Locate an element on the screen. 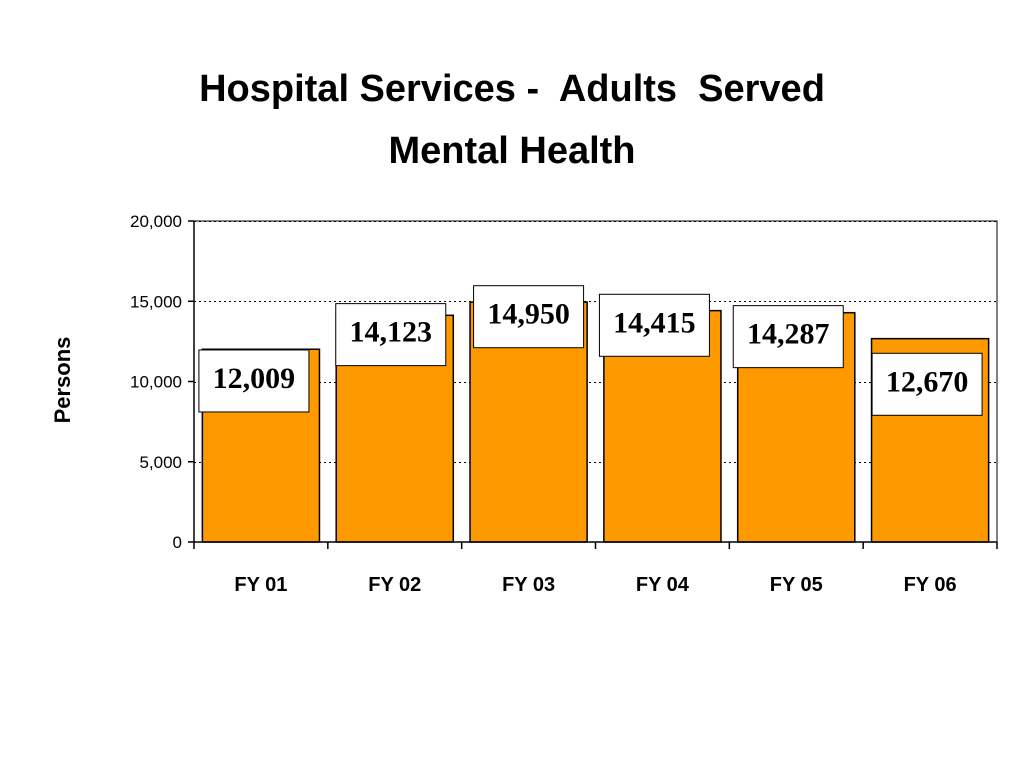 The image size is (1024, 768). x-tick-label: FY 02 is located at coordinates (394, 585).